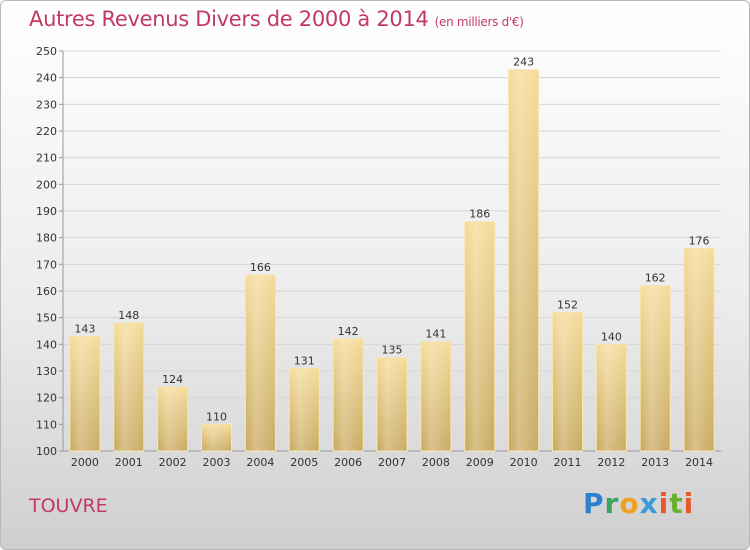  What do you see at coordinates (46, 238) in the screenshot?
I see `y-tick-label: 180` at bounding box center [46, 238].